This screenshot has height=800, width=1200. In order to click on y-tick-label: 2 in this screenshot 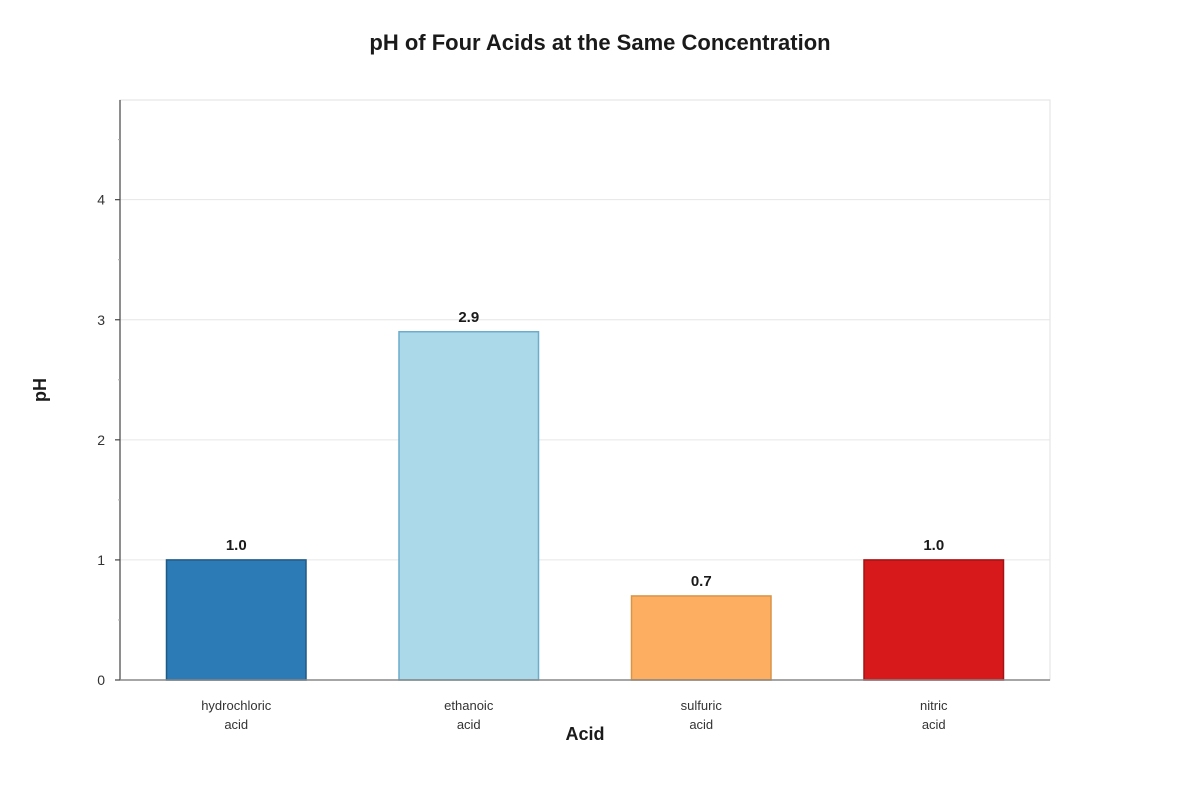, I will do `click(101, 440)`.